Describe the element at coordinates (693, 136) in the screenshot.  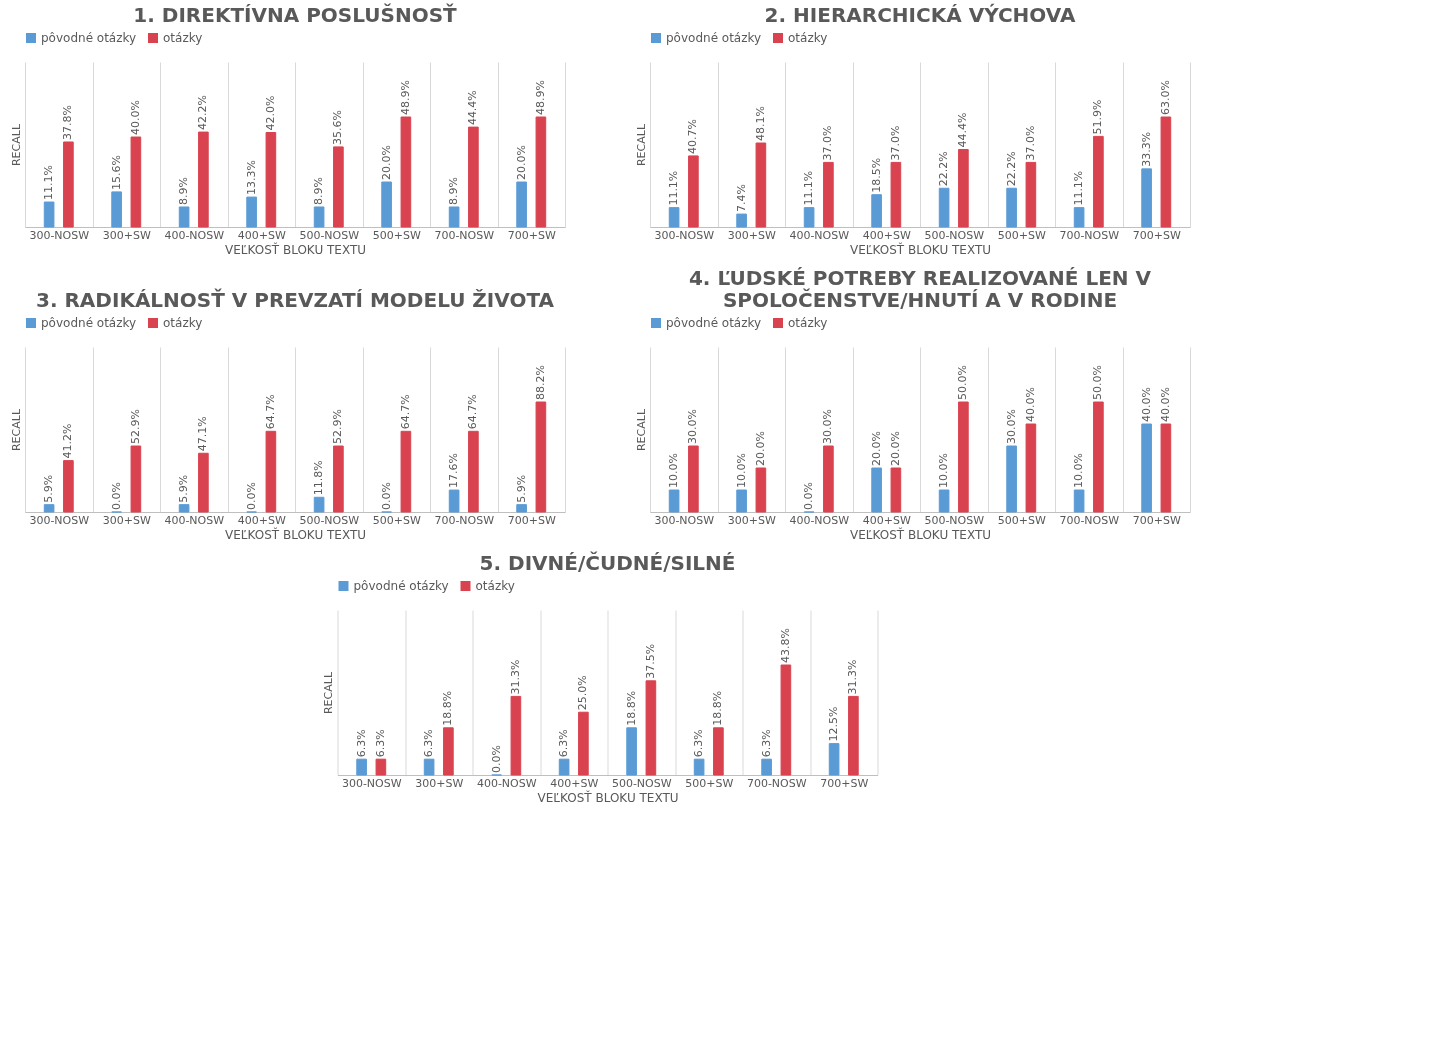
I see `data-label: 40.7%` at that location.